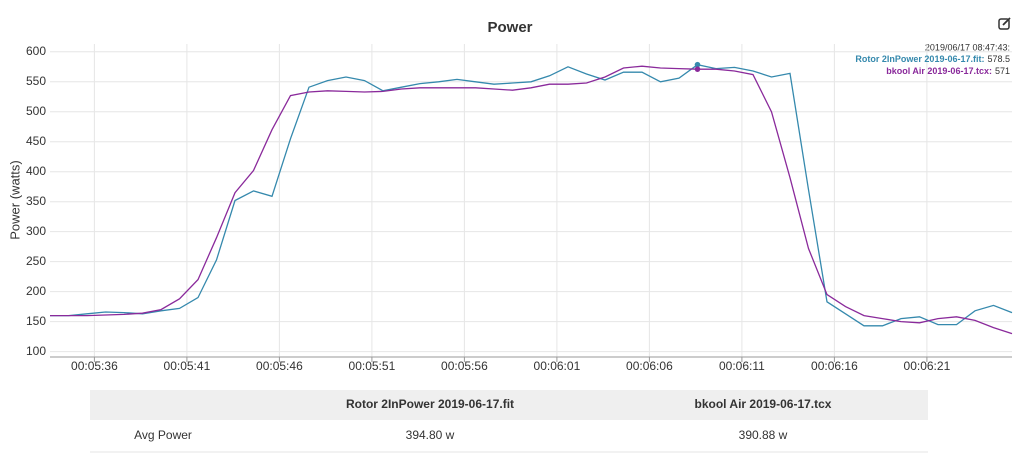  What do you see at coordinates (36, 51) in the screenshot?
I see `y-tick-label: 600` at bounding box center [36, 51].